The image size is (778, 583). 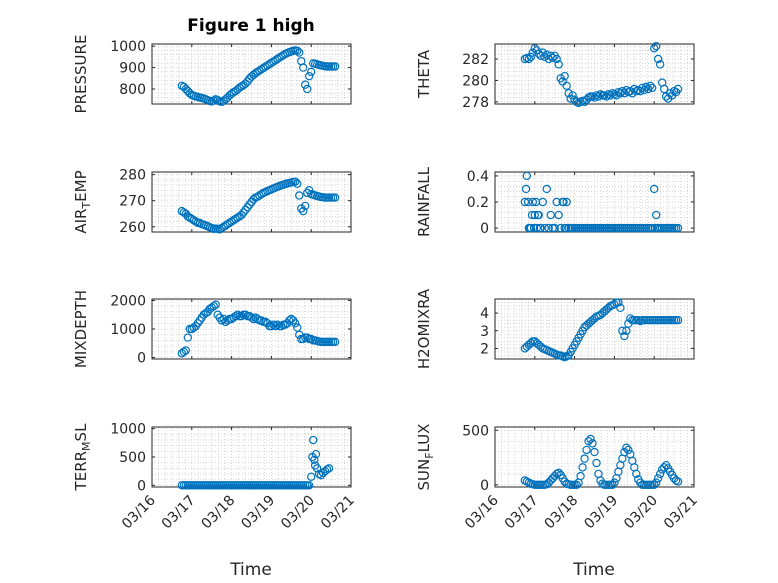 I want to click on subplot-h2omixra: 23 4 H2OMIXRA, so click(x=555, y=328).